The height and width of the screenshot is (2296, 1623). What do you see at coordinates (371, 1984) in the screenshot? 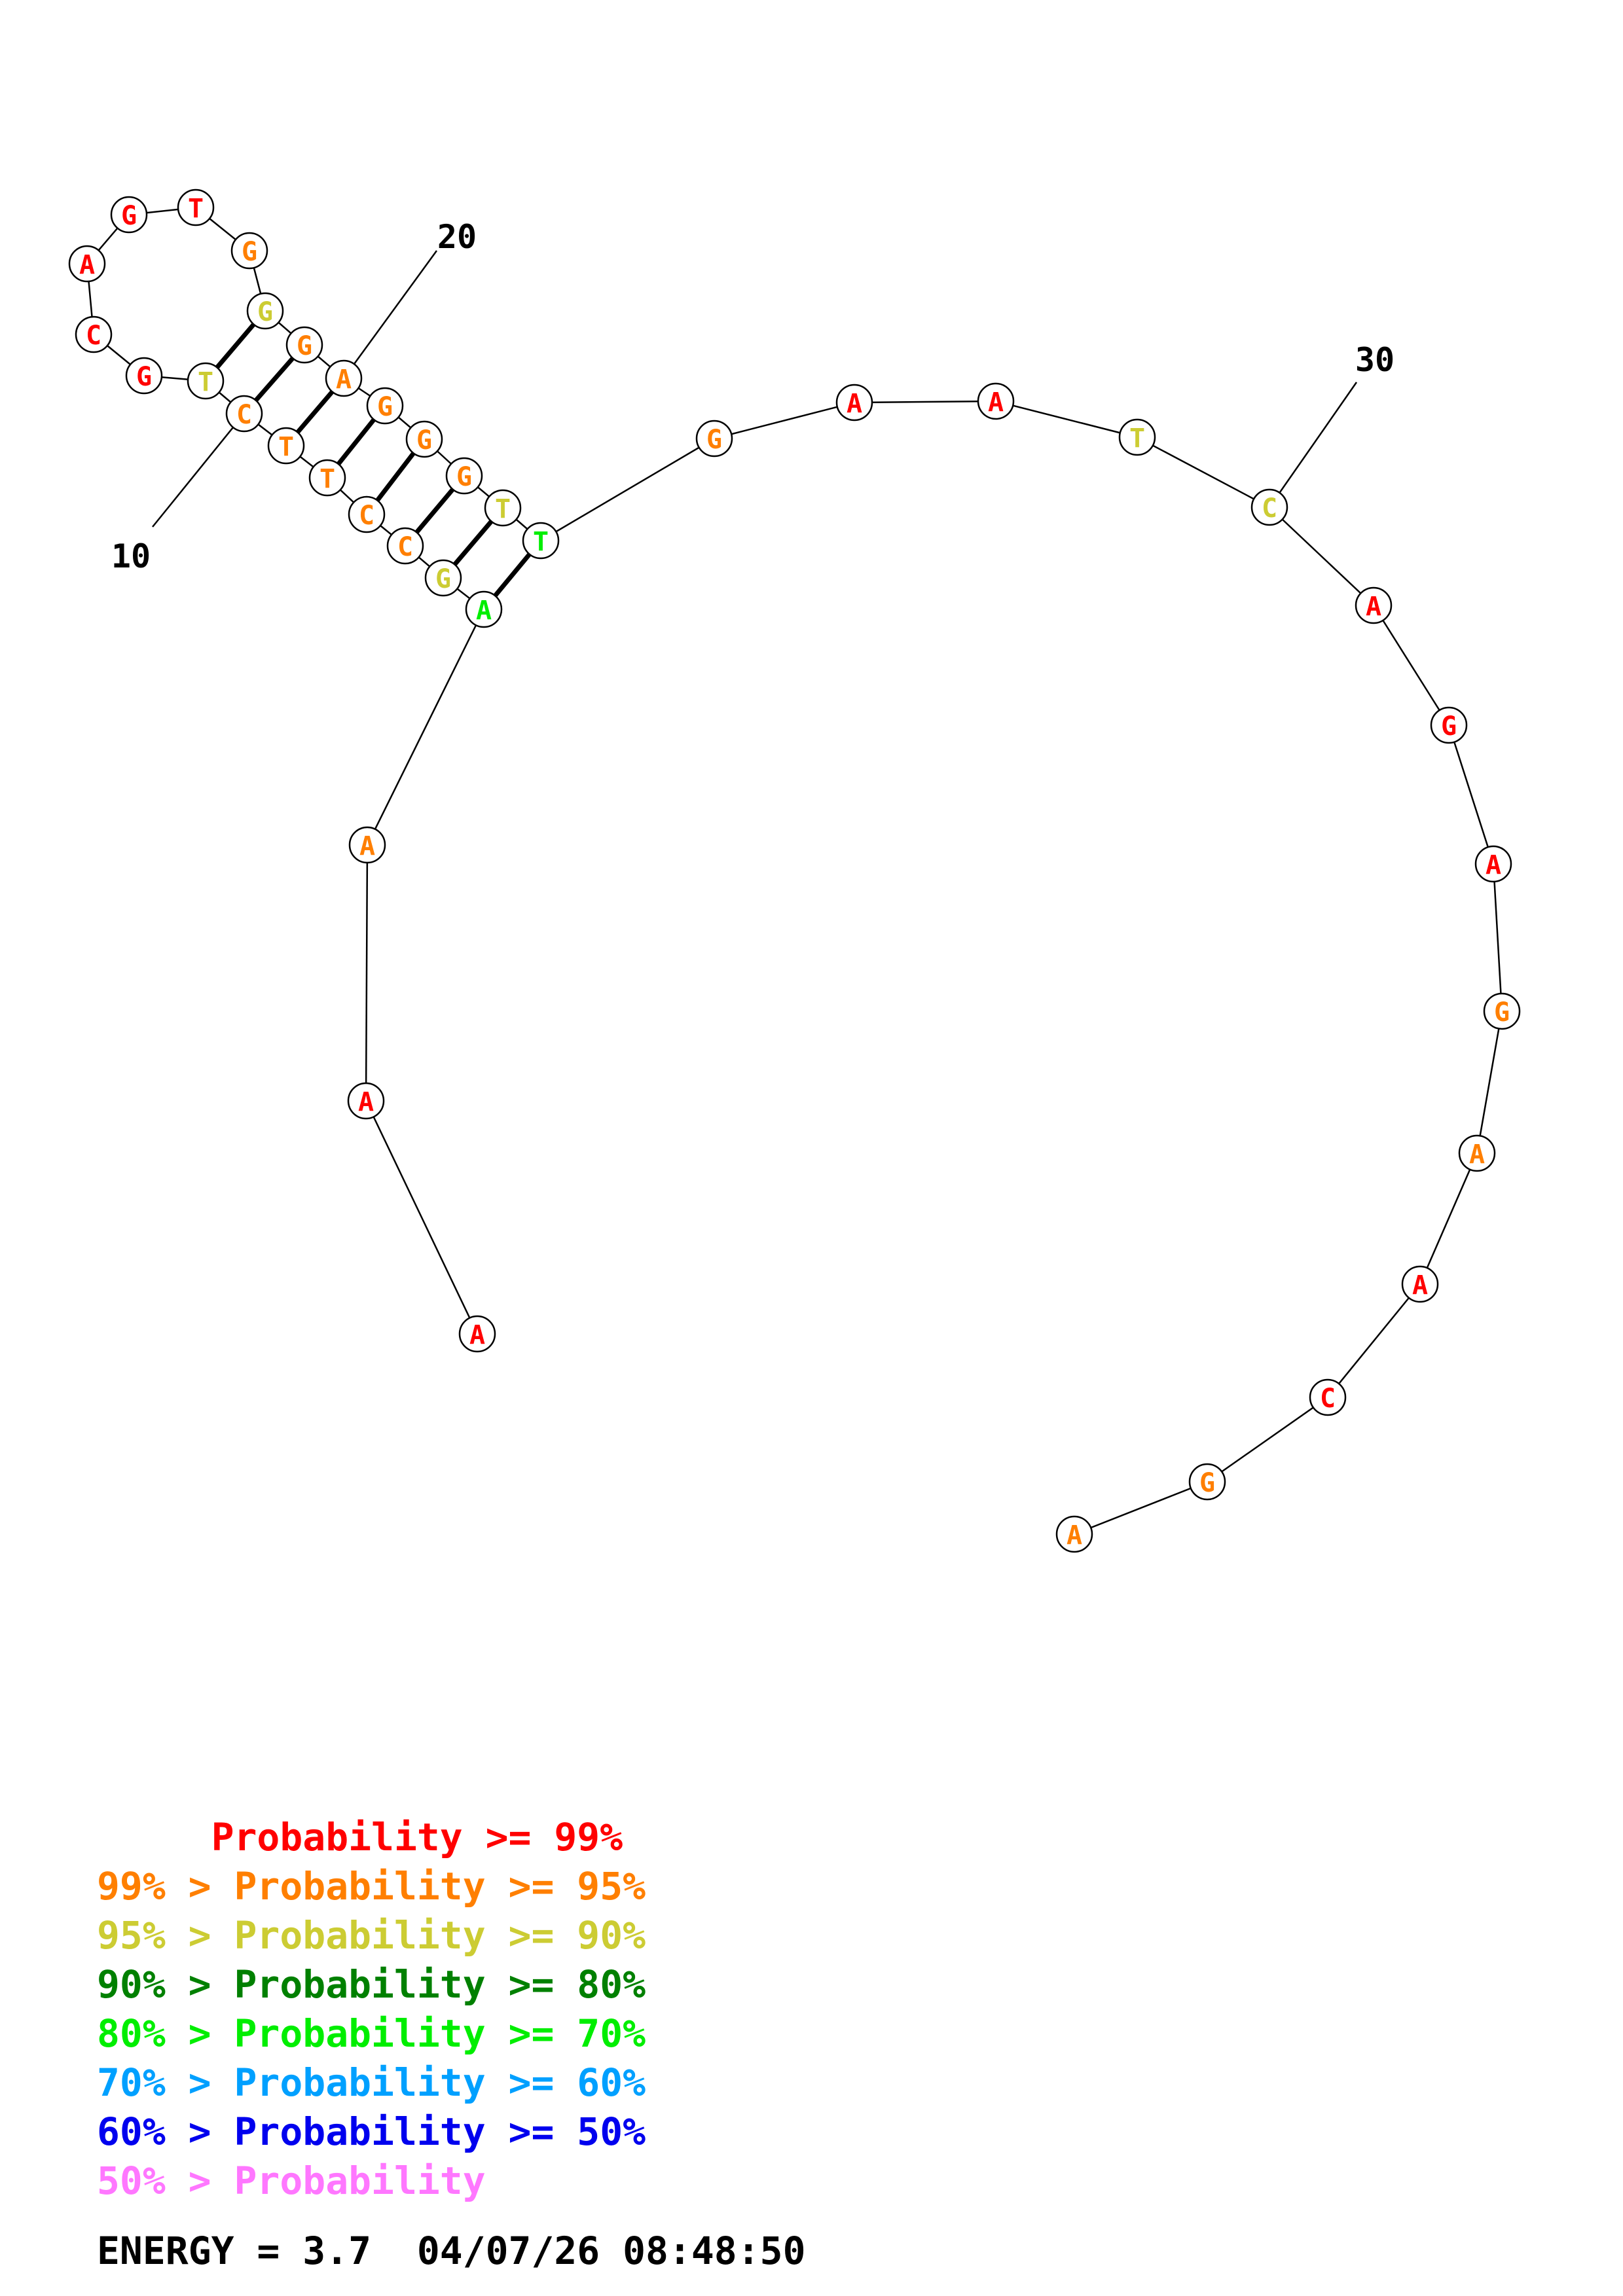
I see `legend-row: 90% > Probability >= 80%` at bounding box center [371, 1984].